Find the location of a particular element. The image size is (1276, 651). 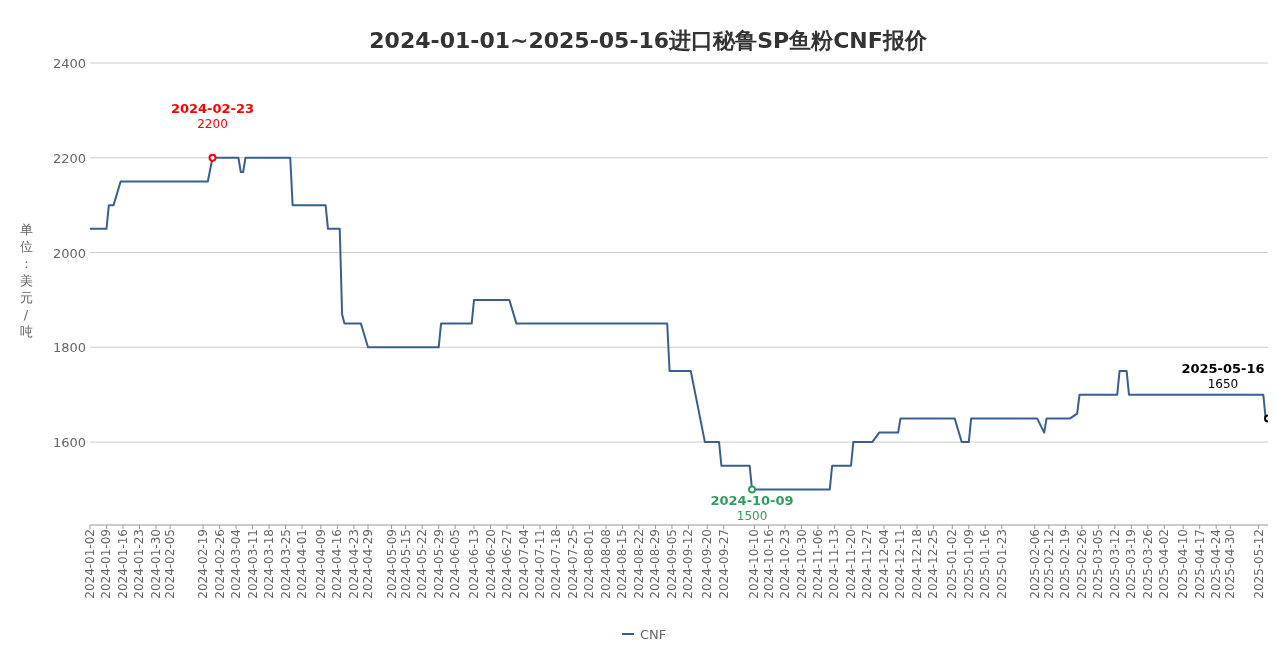

x-tick-label: 2024-02-19 is located at coordinates (203, 564).